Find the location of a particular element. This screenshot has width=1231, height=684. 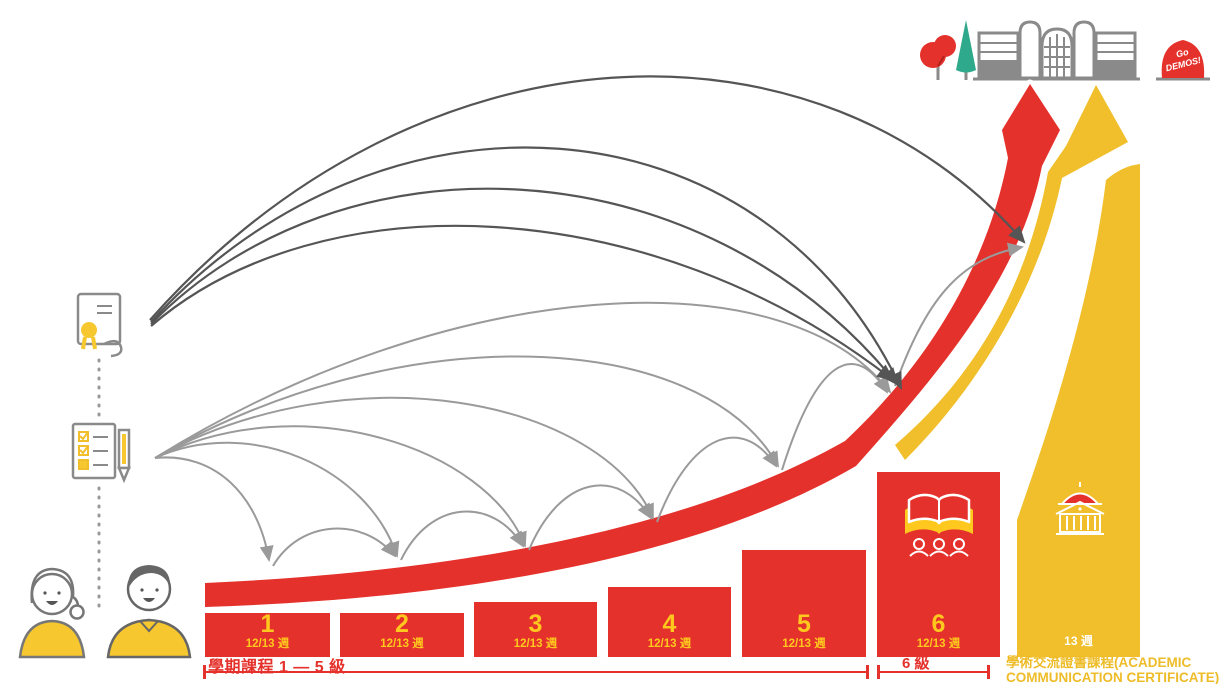

academic-certificate-label-line1: 學術交流證書課程(ACADEMIC is located at coordinates (1099, 662).